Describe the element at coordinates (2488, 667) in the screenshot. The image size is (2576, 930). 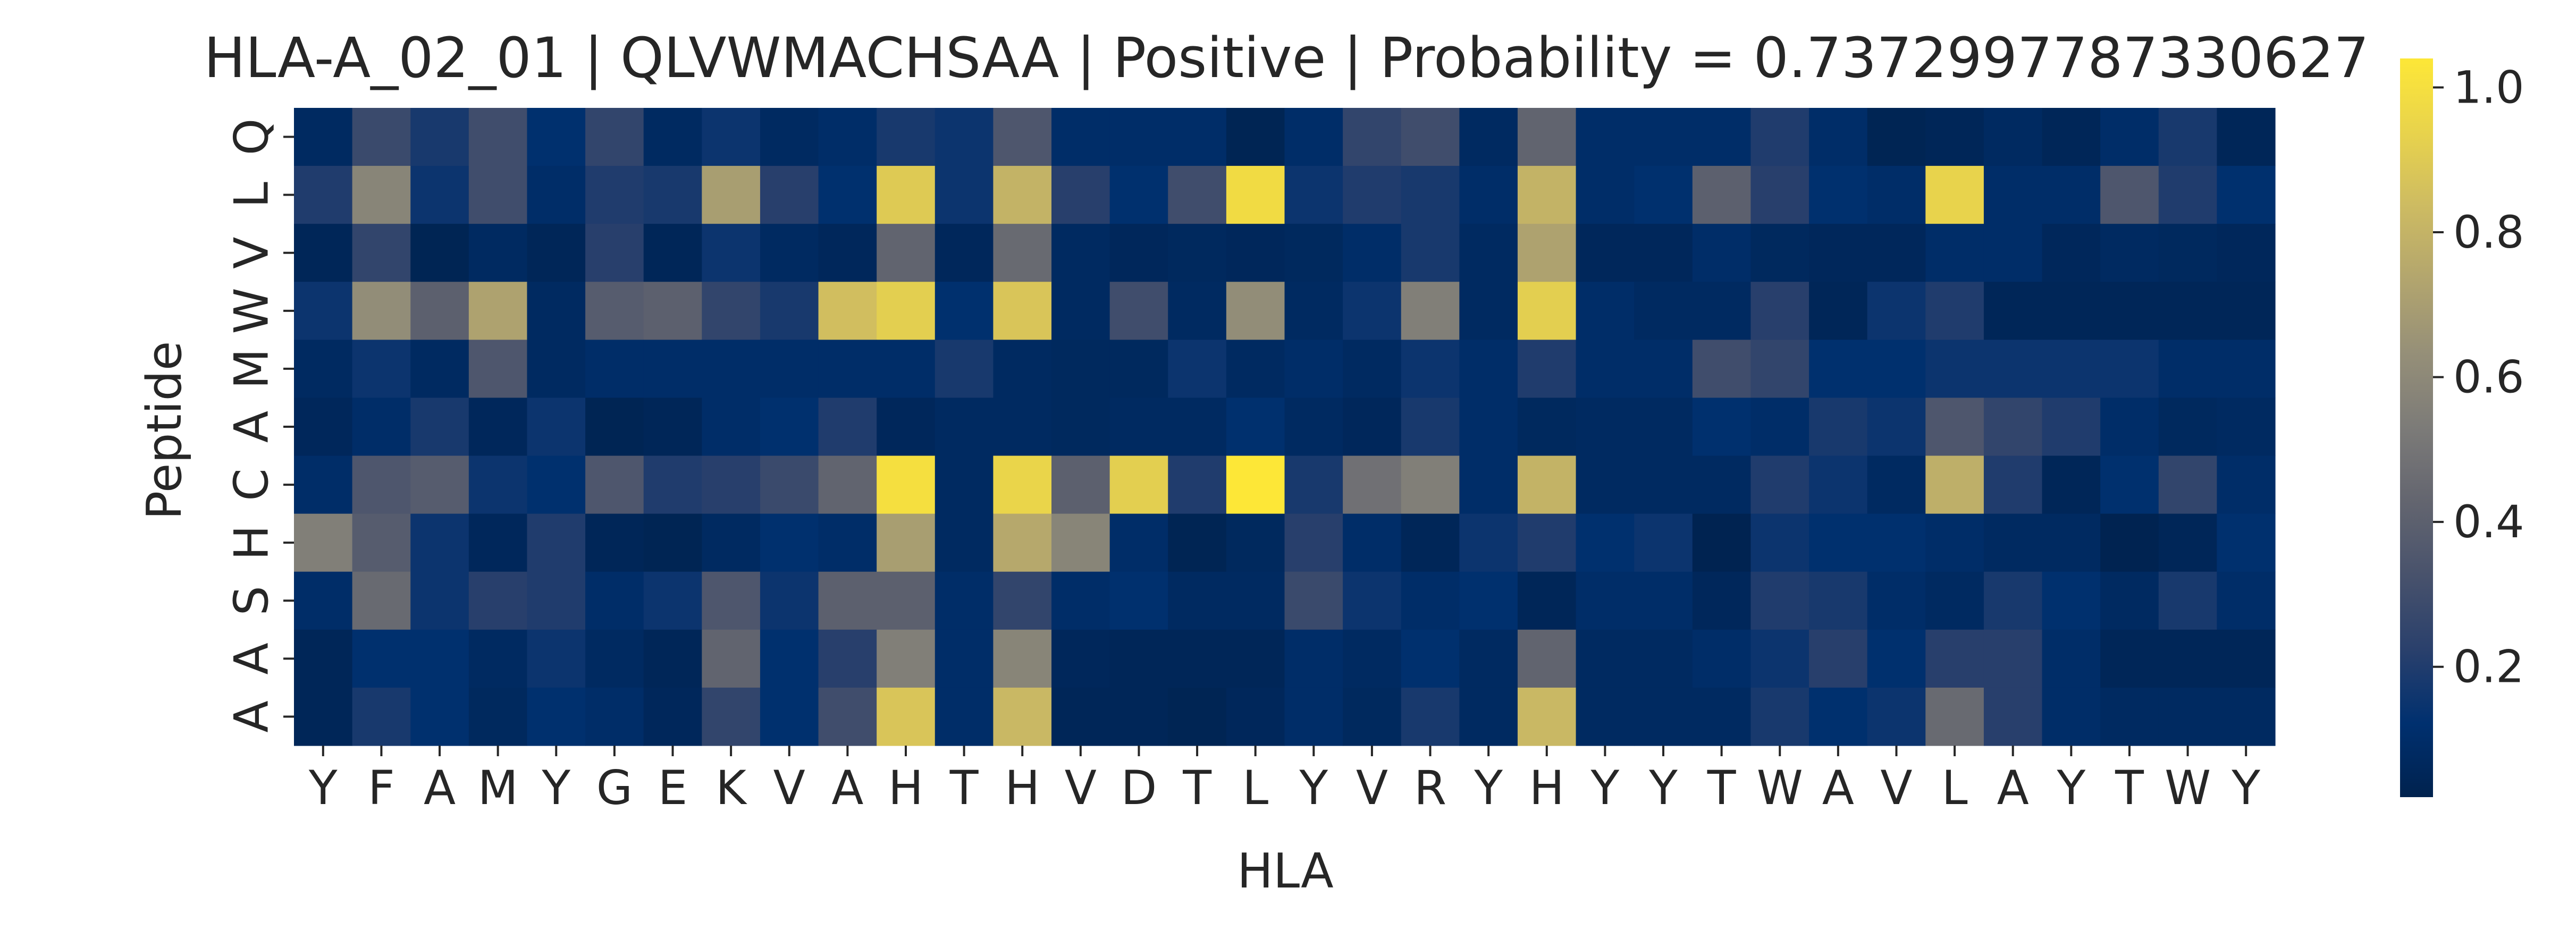
I see `colorbar-tick-label: 0.2` at that location.